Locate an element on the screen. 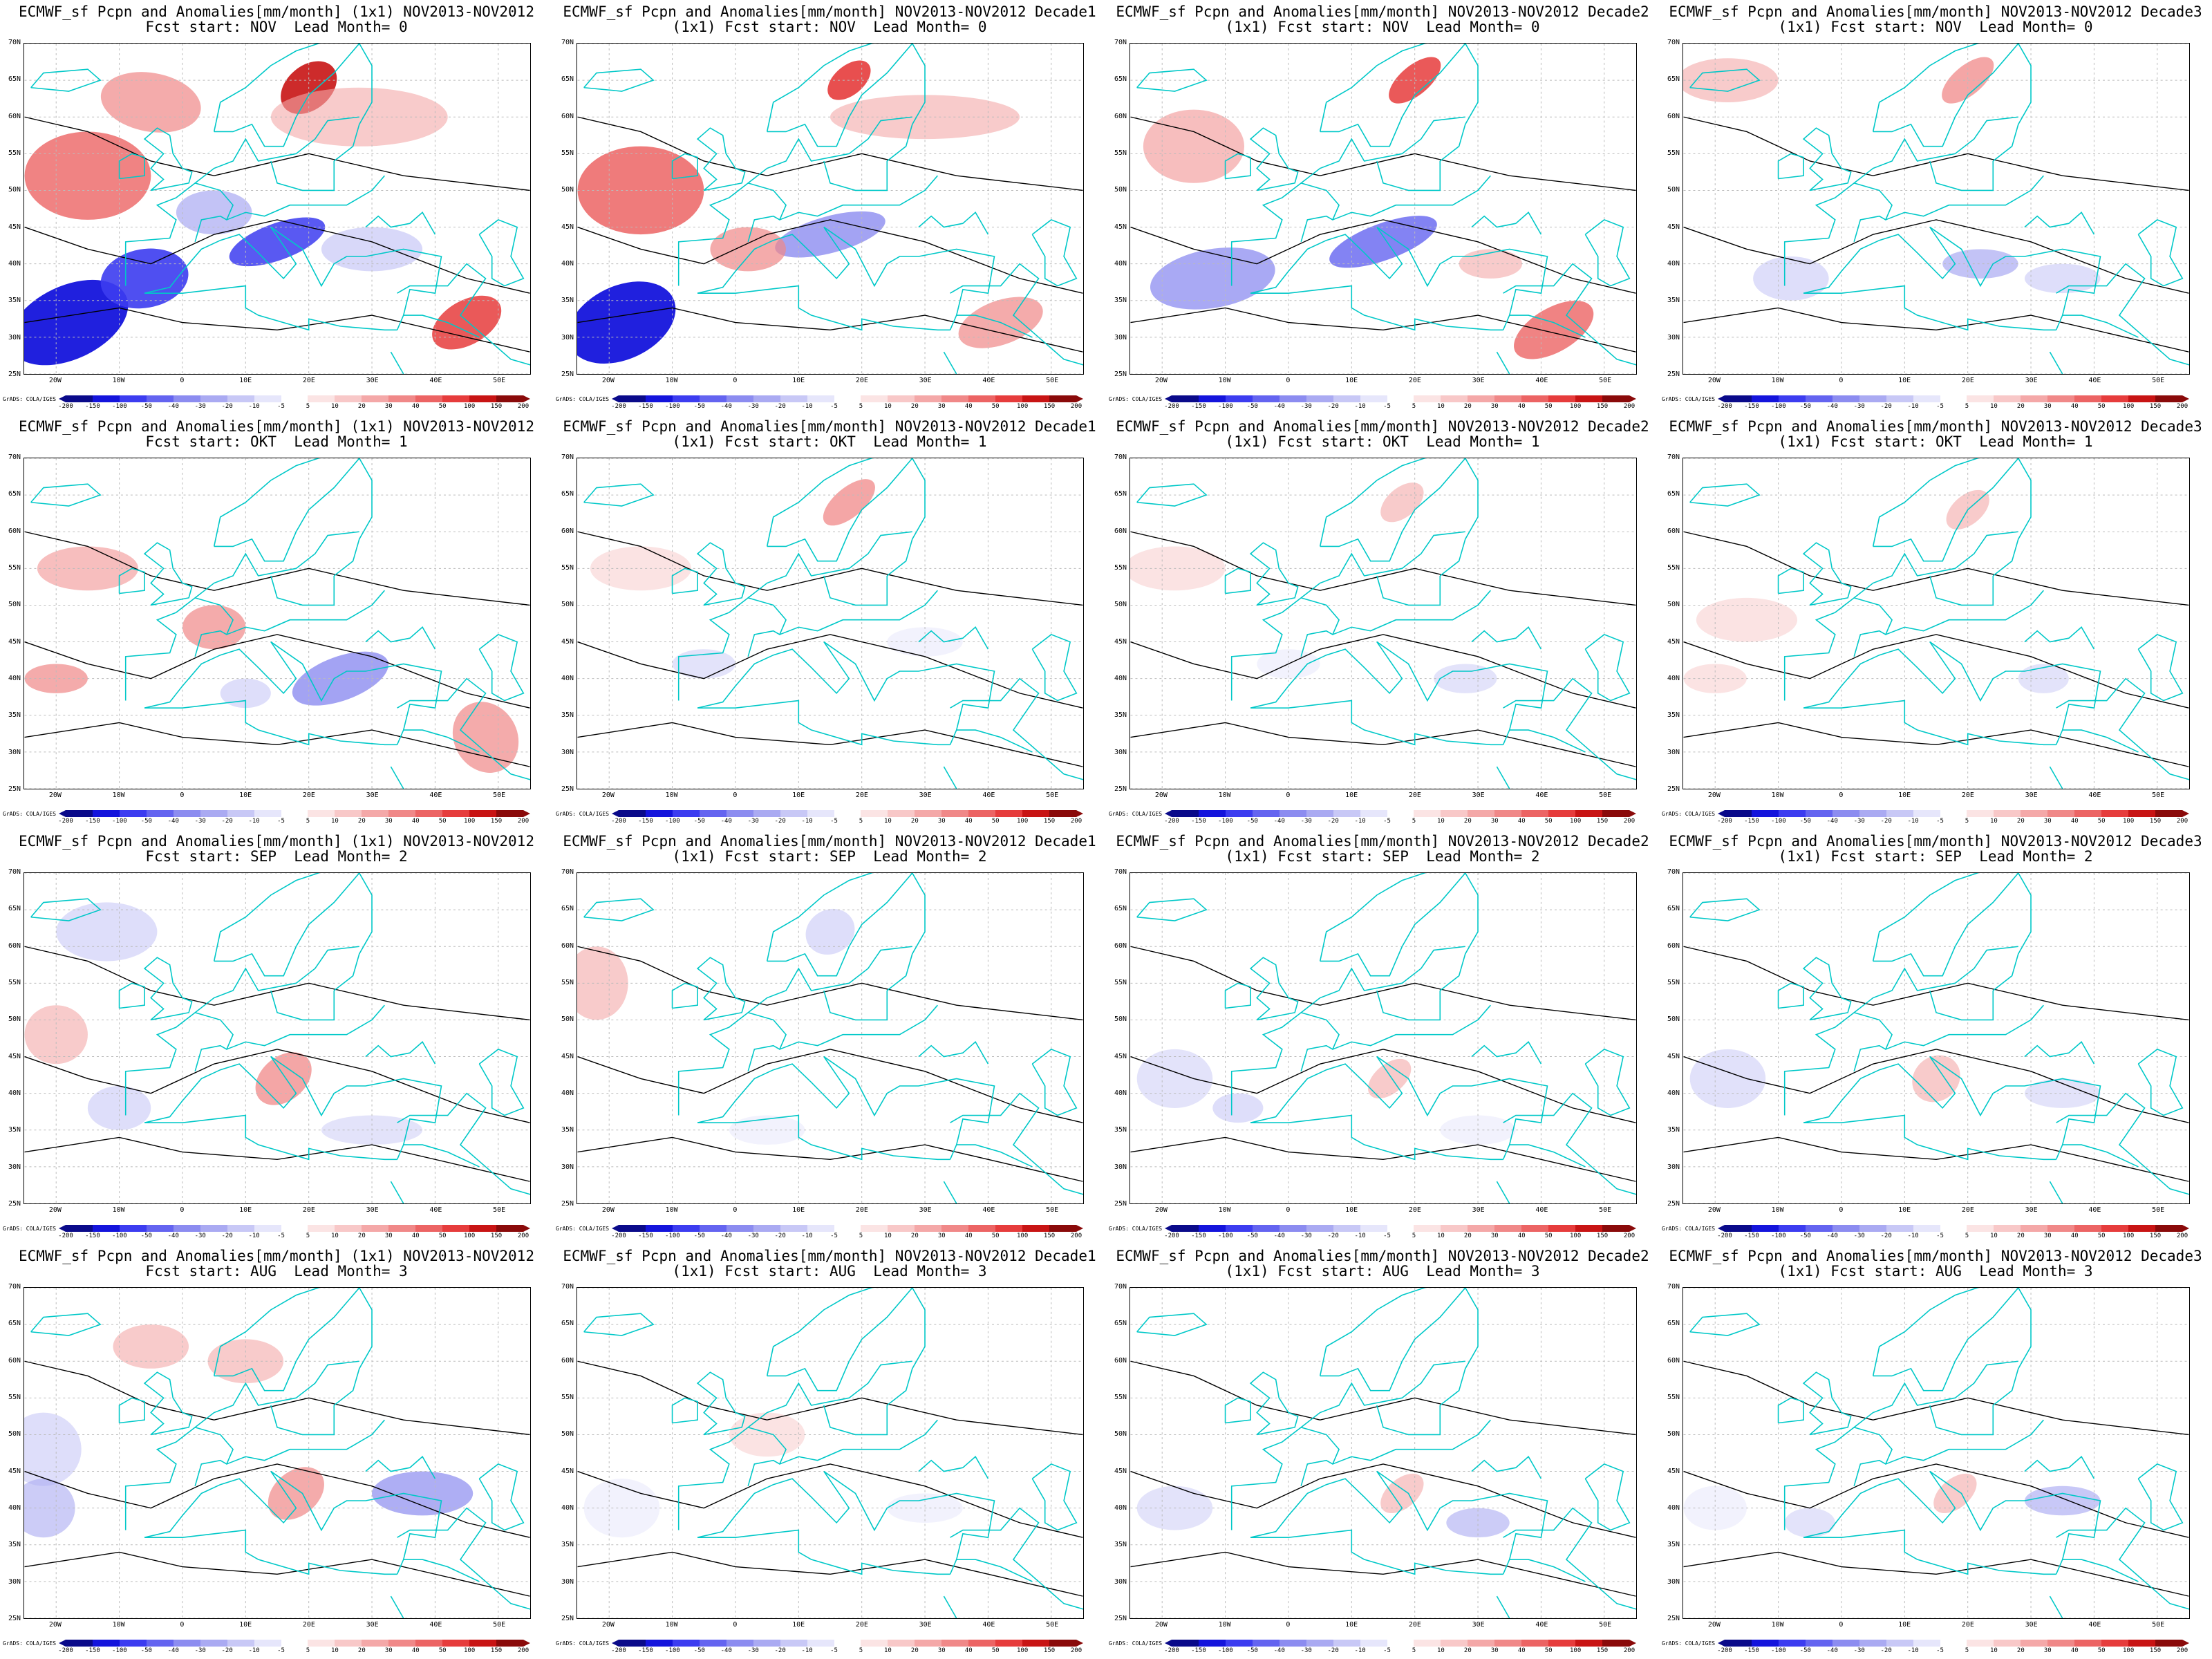 Image resolution: width=2212 pixels, height=1659 pixels. lon-label: 20W is located at coordinates (55, 795).